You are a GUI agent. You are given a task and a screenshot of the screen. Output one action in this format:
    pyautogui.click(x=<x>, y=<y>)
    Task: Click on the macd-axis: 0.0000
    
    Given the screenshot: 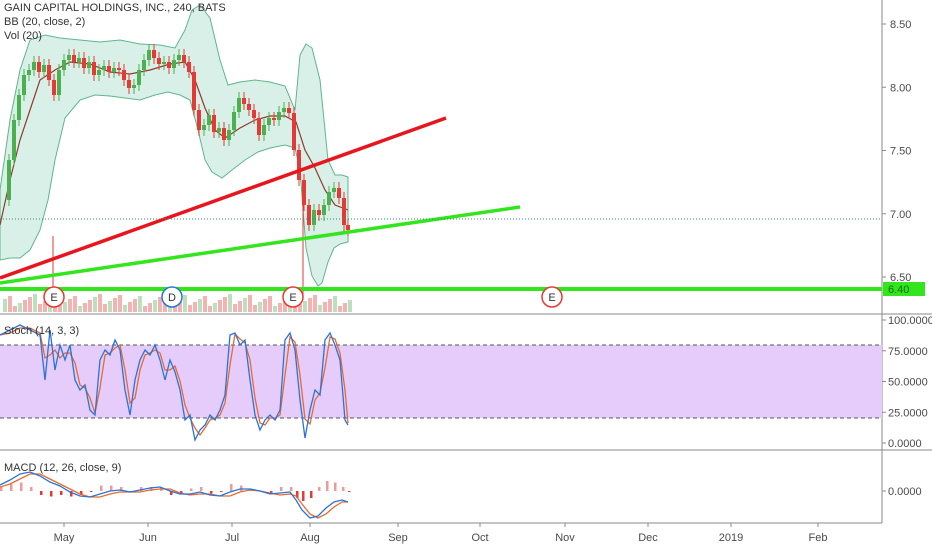 What is the action you would take?
    pyautogui.click(x=902, y=492)
    